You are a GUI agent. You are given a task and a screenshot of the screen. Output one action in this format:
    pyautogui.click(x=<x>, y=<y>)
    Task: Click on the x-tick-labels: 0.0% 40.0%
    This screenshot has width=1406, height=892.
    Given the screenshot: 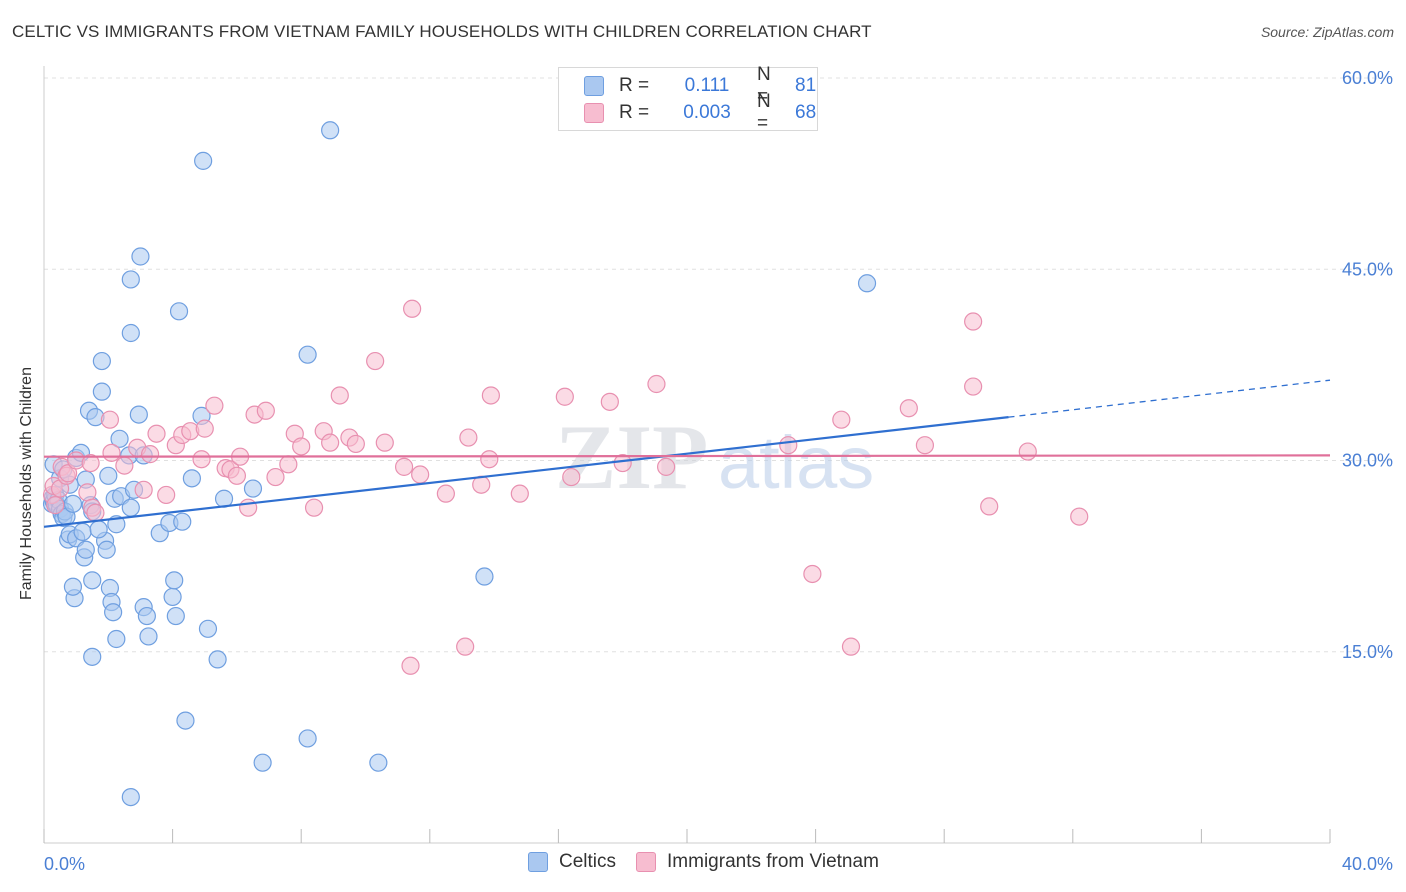 What is the action you would take?
    pyautogui.click(x=718, y=864)
    